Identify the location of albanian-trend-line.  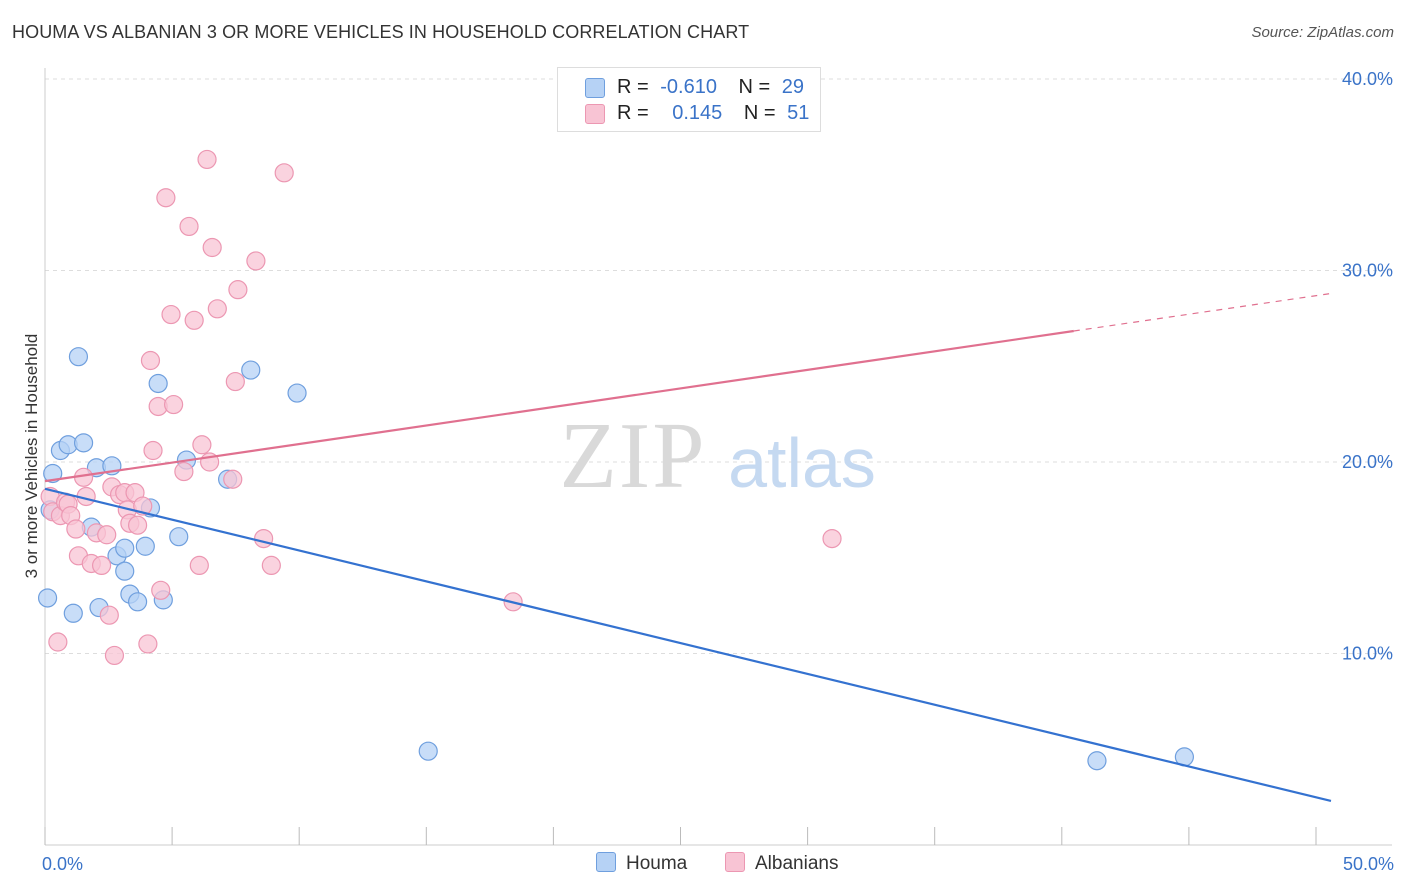
(559, 406).